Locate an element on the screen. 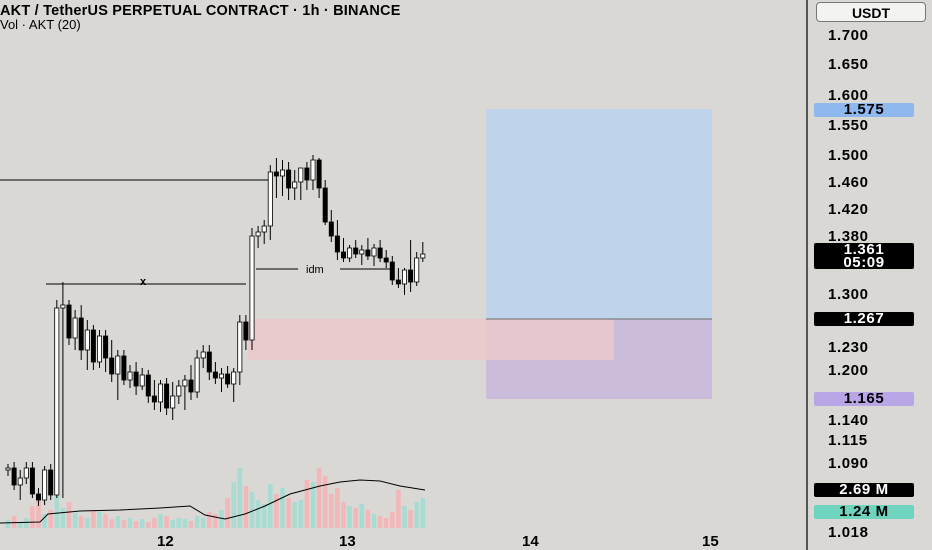 This screenshot has width=932, height=550. time-label: 14 is located at coordinates (530, 541).